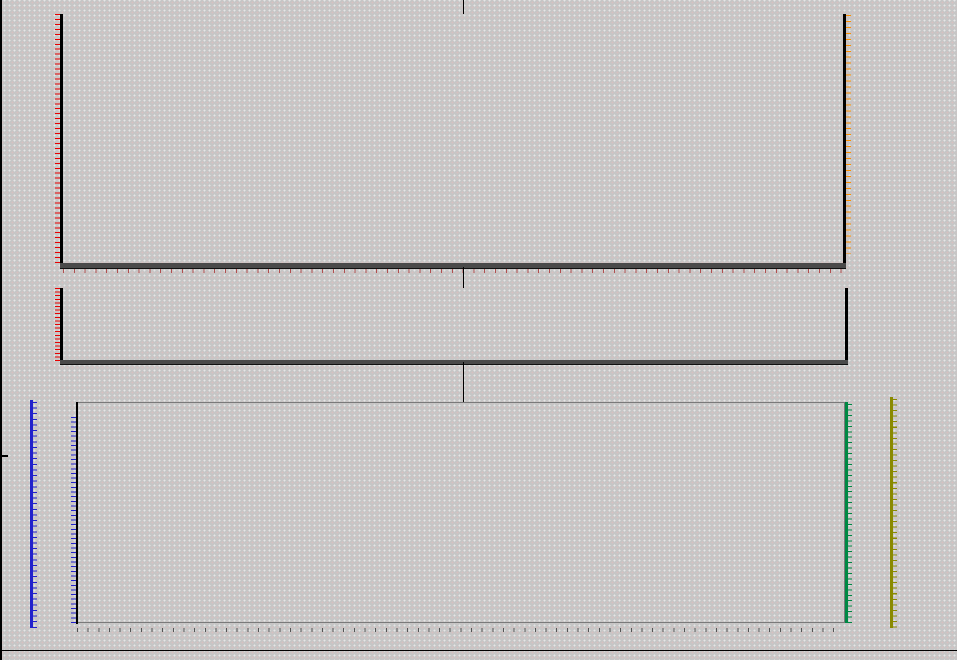 This screenshot has height=660, width=957. Describe the element at coordinates (463, 277) in the screenshot. I see `center-divider-mid` at that location.